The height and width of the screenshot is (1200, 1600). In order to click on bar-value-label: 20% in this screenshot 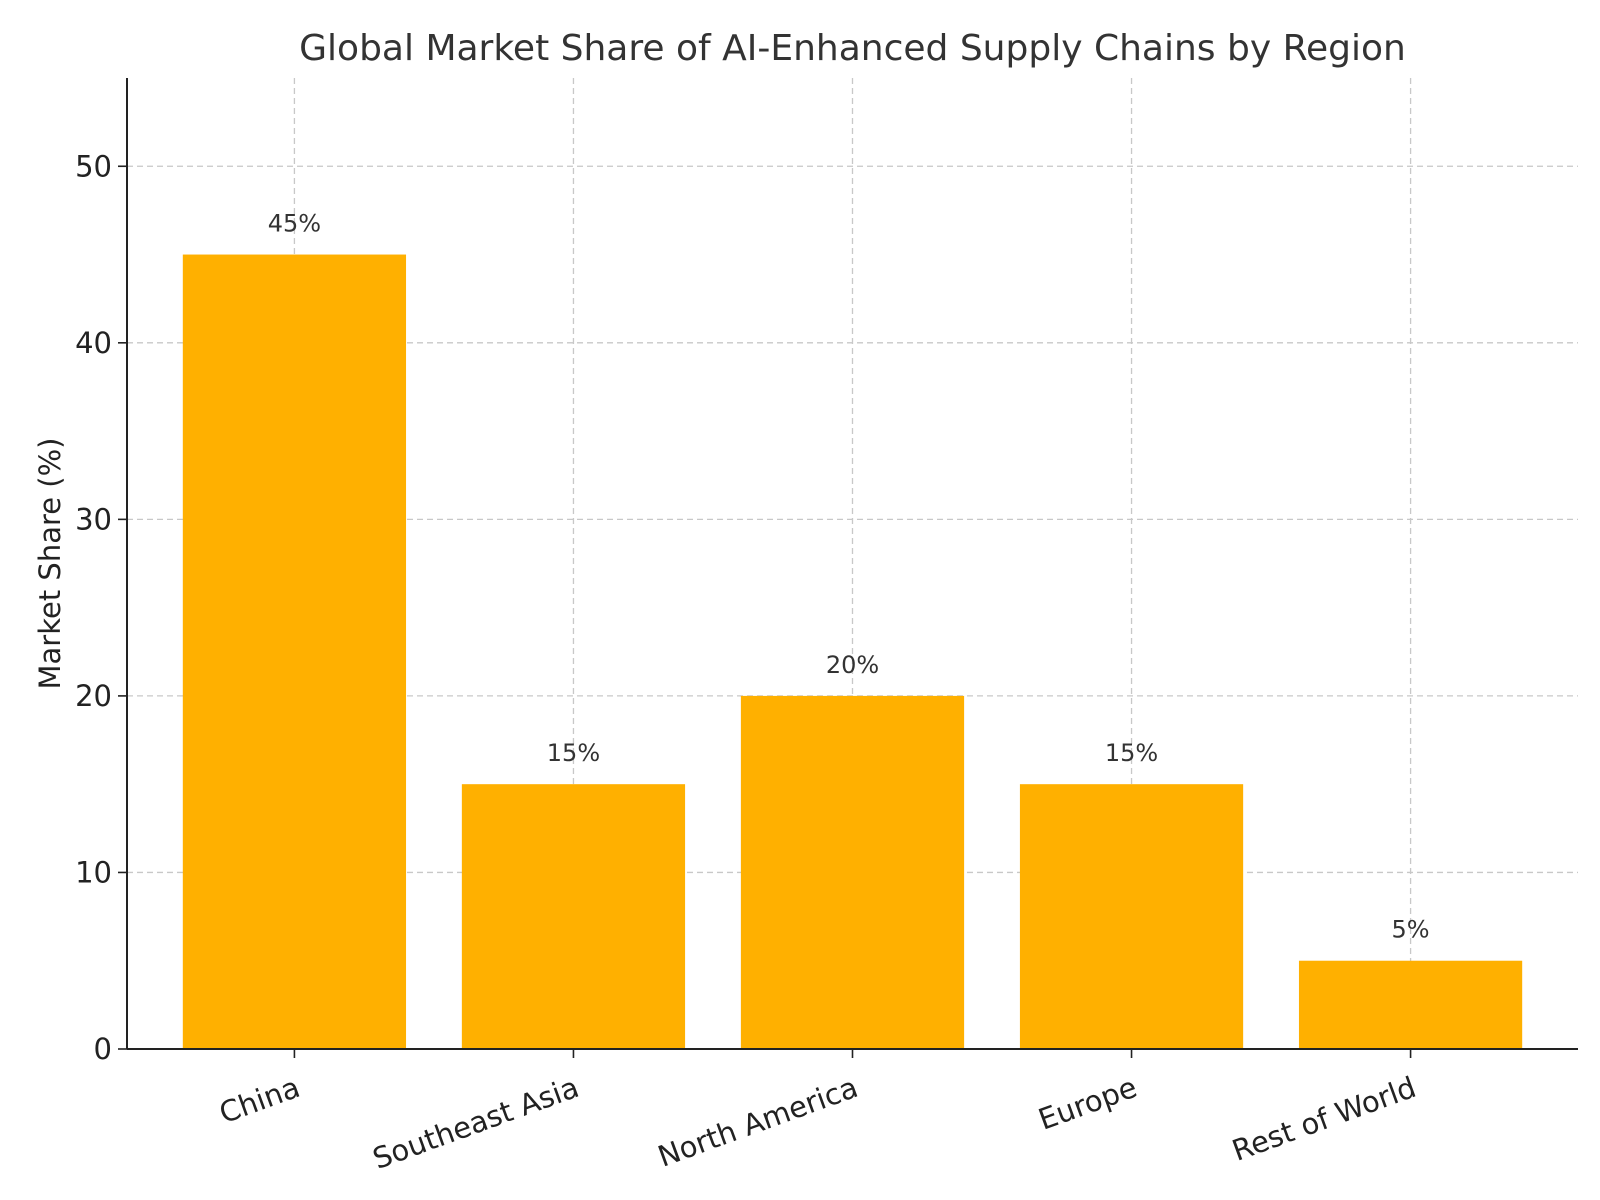, I will do `click(852, 665)`.